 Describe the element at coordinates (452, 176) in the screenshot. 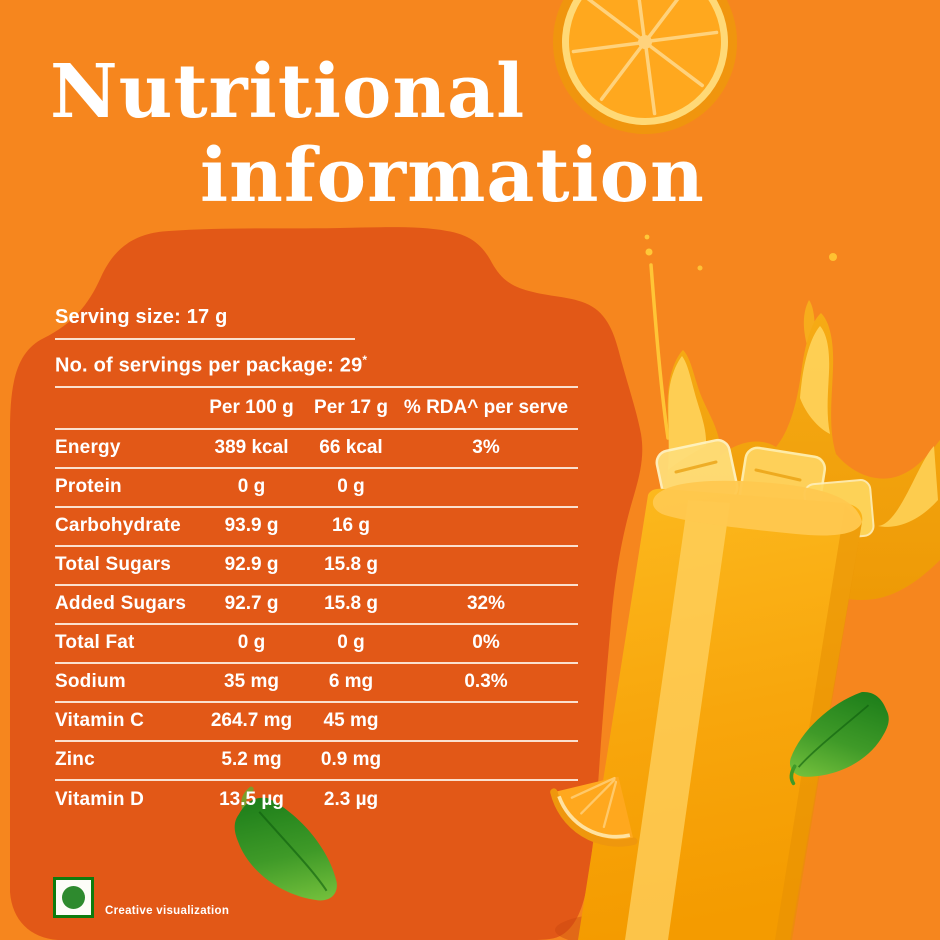

I see `title-line-2: information` at that location.